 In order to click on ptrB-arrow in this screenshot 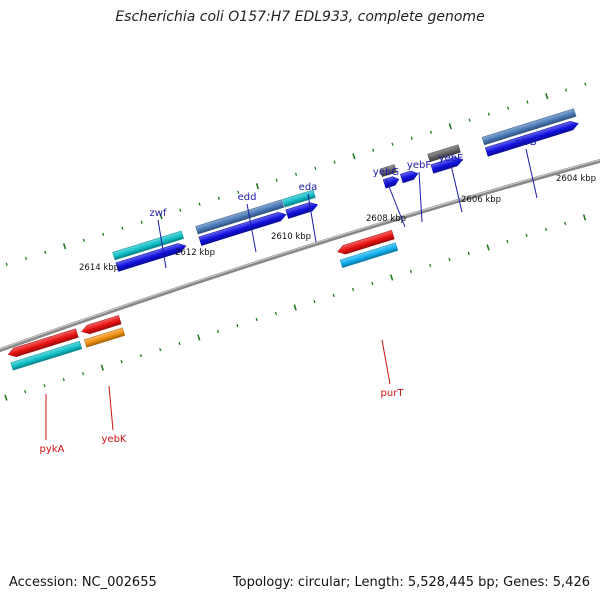, I will do `click(531, 139)`.